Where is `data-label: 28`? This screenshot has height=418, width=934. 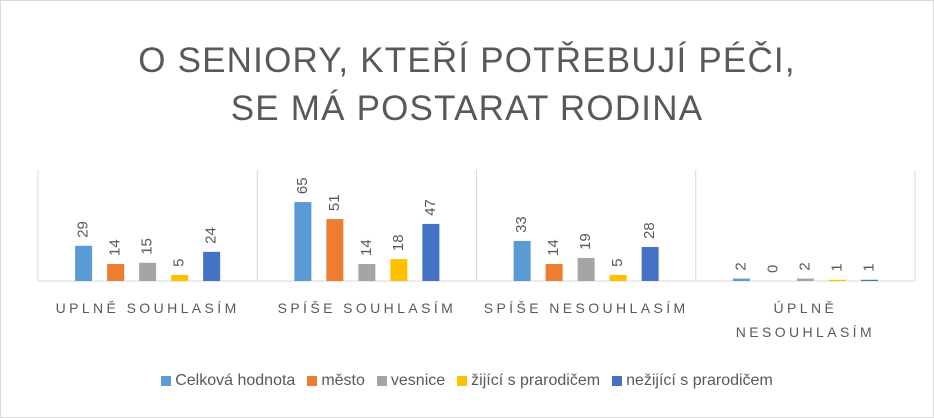
data-label: 28 is located at coordinates (649, 230).